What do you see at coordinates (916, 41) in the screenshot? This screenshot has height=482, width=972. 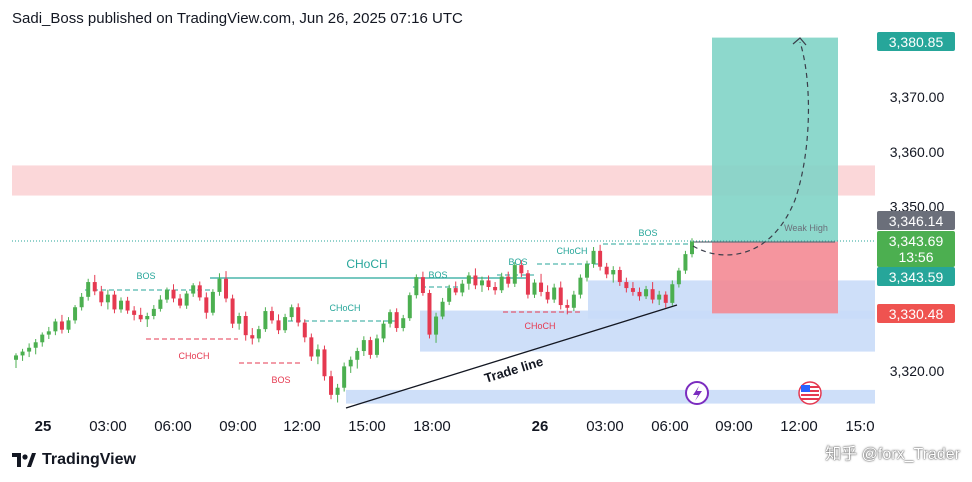 I see `price-label: 3,380.85` at bounding box center [916, 41].